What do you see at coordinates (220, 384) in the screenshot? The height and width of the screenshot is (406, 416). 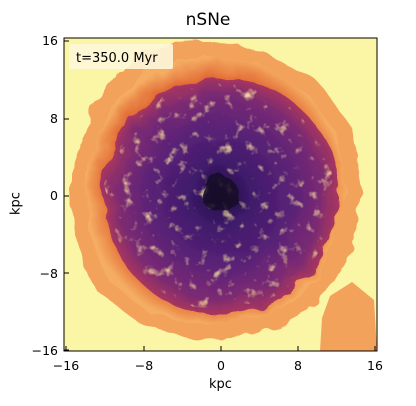 I see `x-axis-label: kpc` at bounding box center [220, 384].